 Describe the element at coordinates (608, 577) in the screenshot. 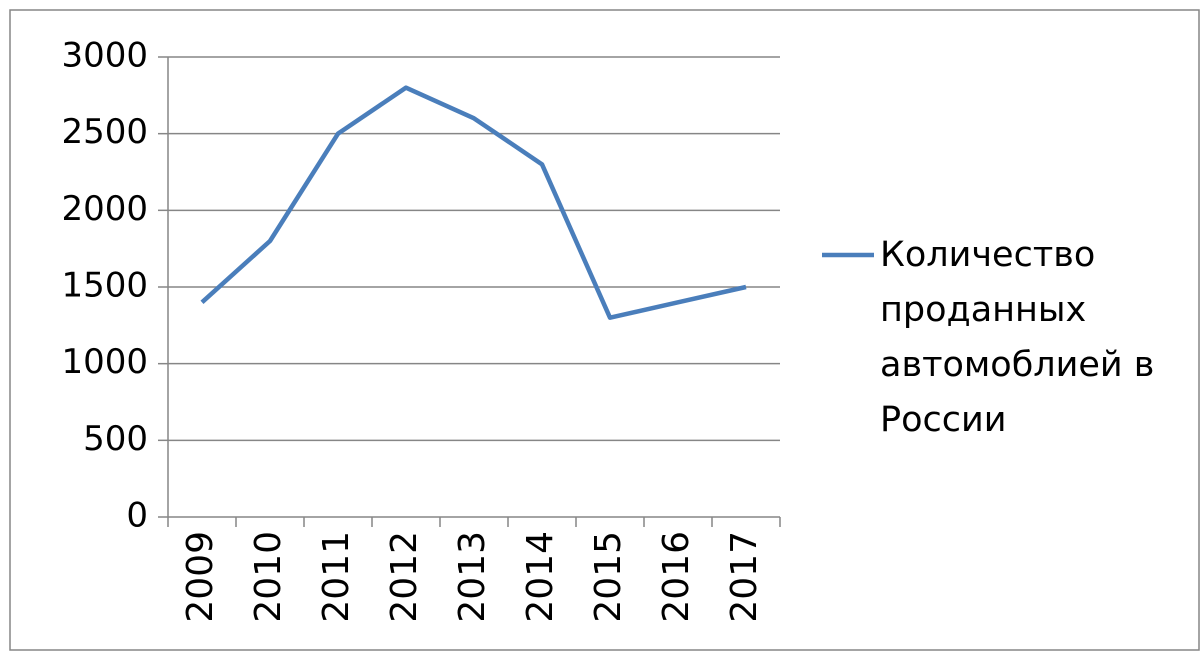

I see `x-tick-label: 2015` at that location.